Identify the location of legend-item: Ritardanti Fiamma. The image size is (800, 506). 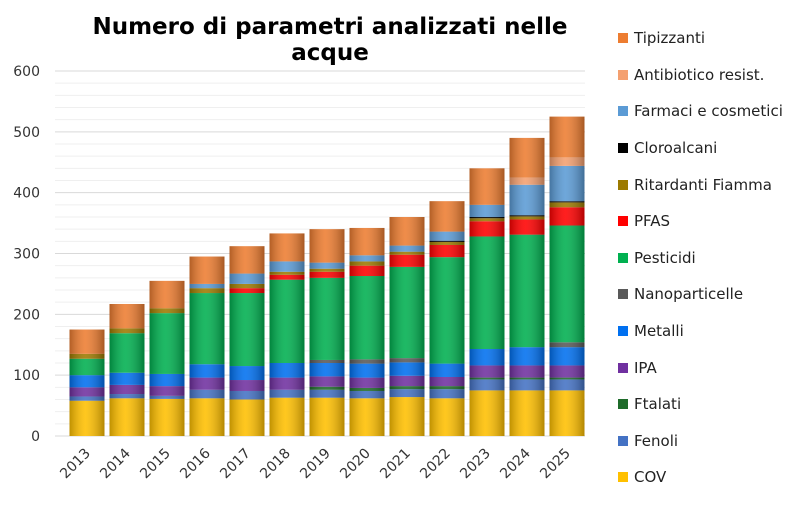
(700, 184).